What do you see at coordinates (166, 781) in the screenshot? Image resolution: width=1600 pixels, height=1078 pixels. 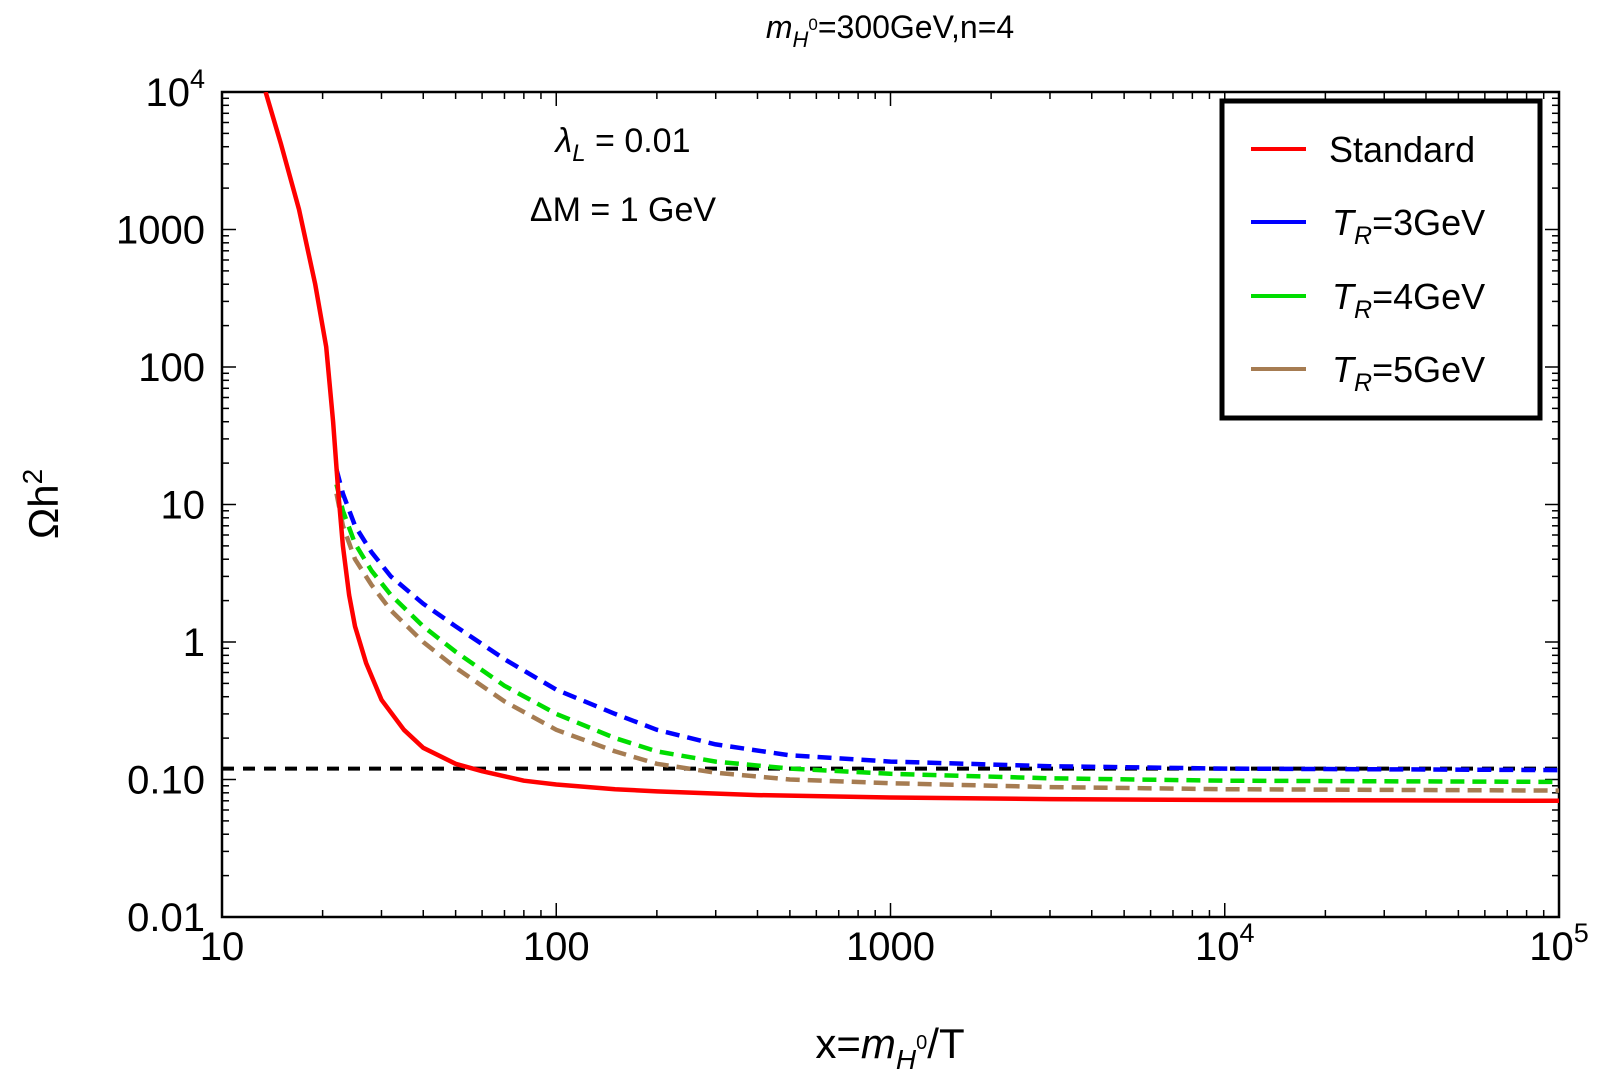 I see `y-tick-label: 0.10` at bounding box center [166, 781].